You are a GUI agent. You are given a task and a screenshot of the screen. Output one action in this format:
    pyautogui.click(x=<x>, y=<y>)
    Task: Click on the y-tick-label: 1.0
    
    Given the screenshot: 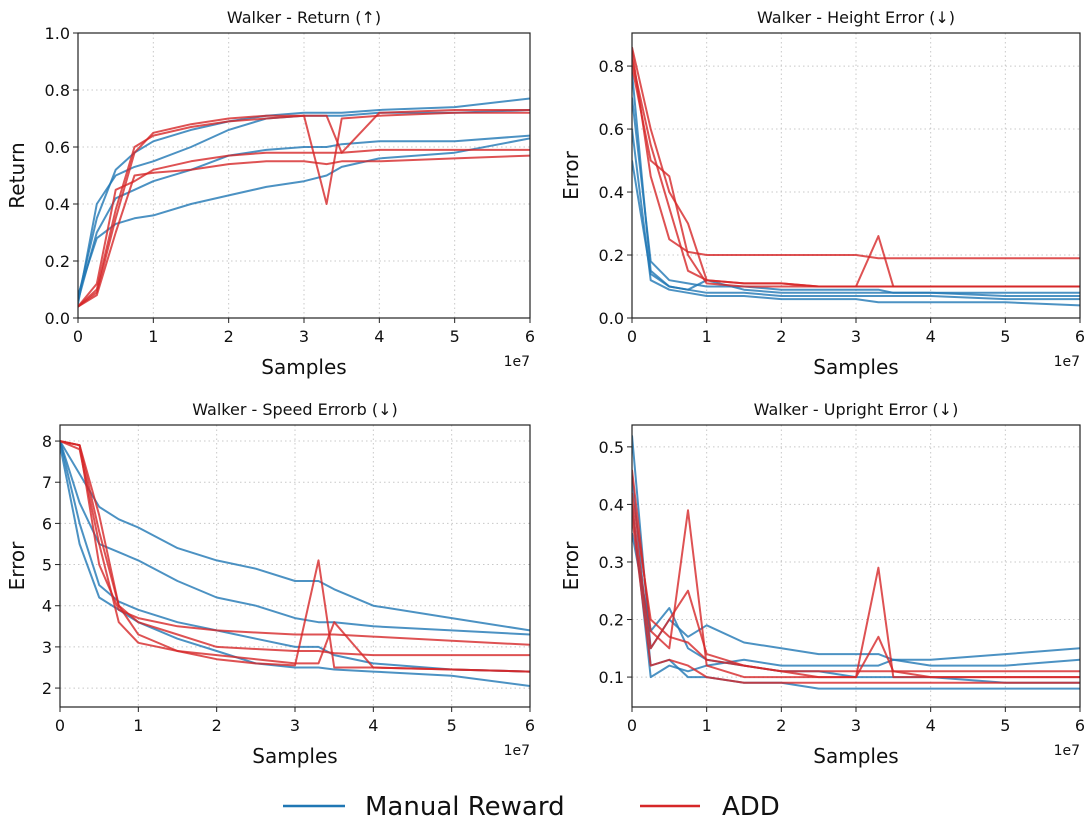 What is the action you would take?
    pyautogui.click(x=57, y=33)
    